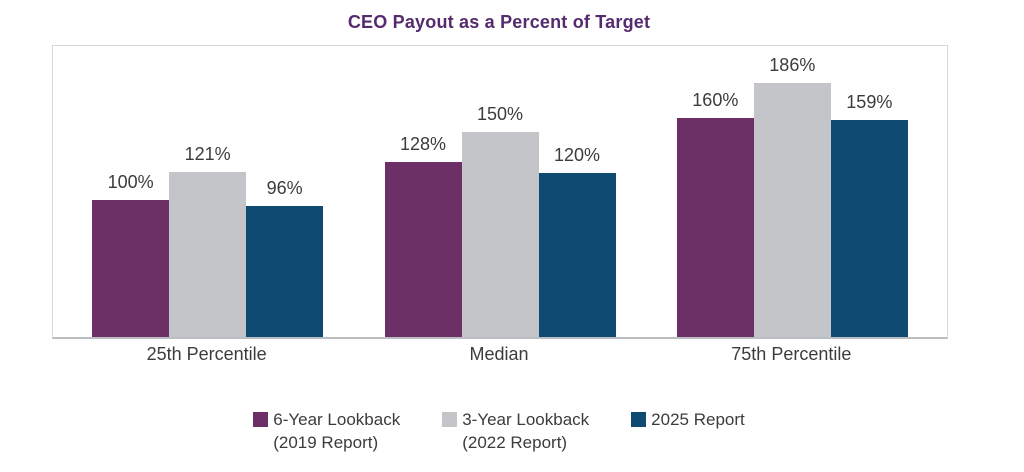 Image resolution: width=1024 pixels, height=472 pixels. I want to click on bar-column: 100%, so click(131, 191).